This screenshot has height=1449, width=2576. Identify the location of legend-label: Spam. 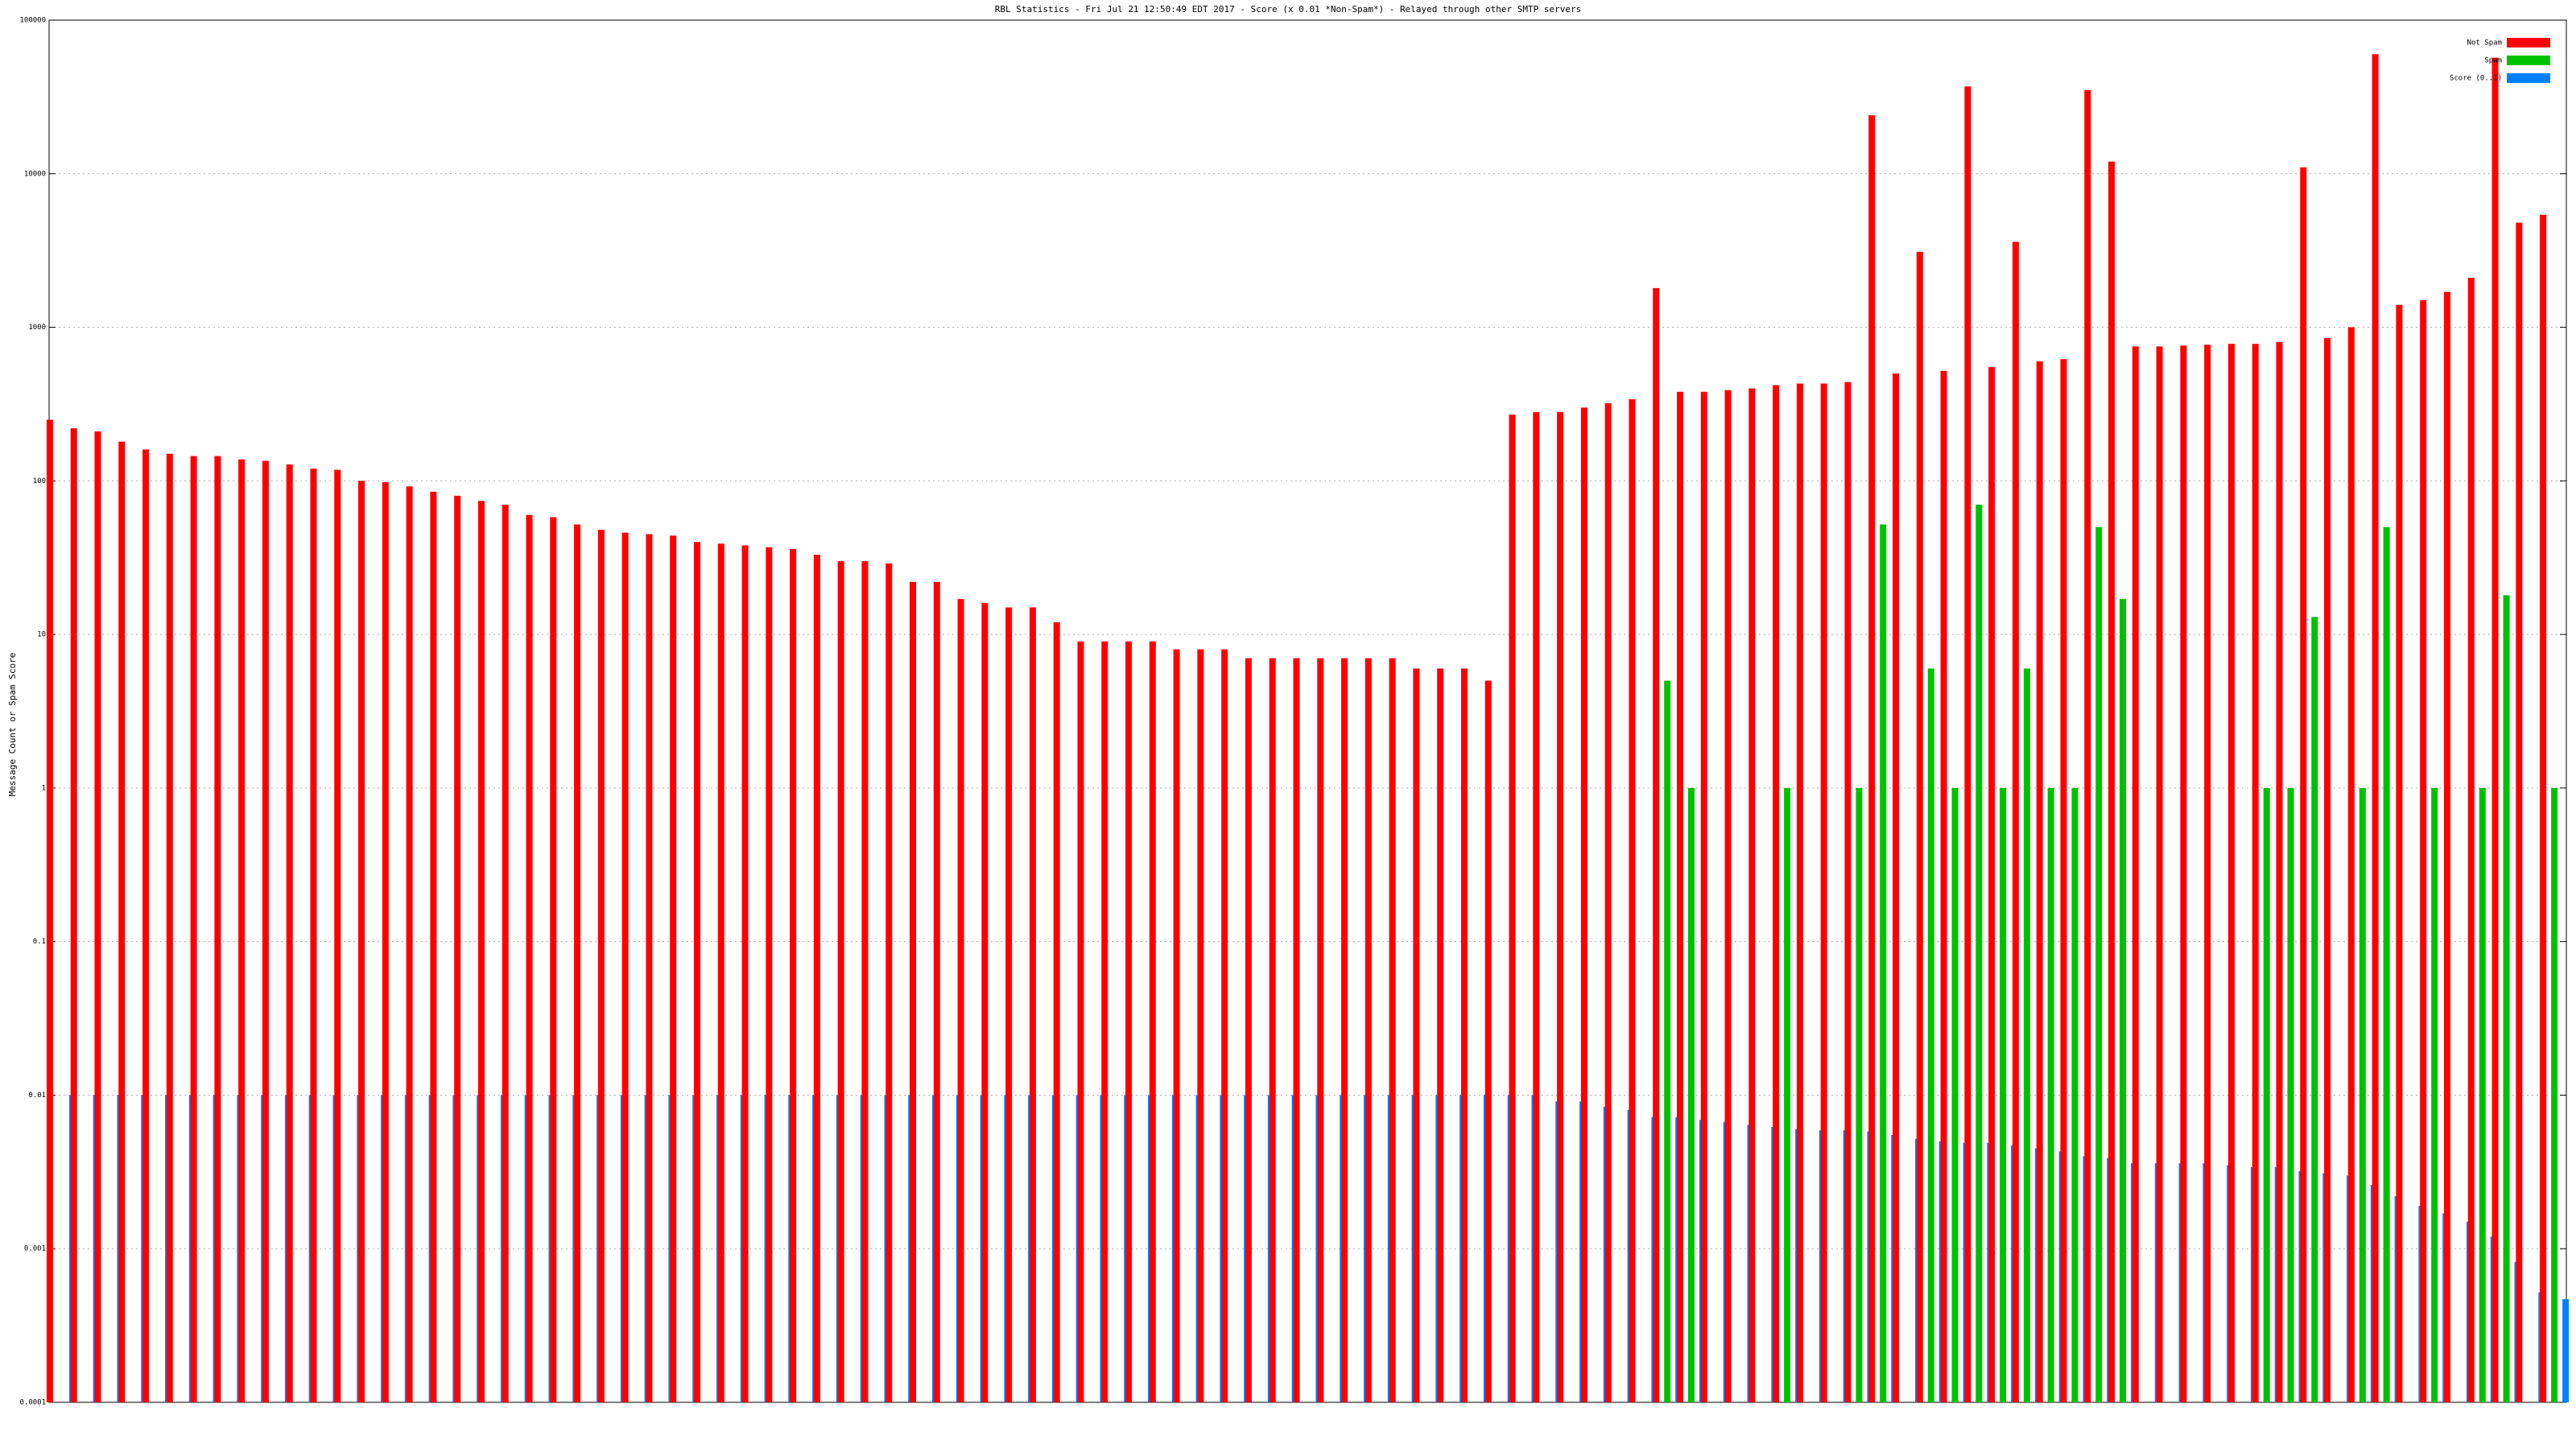
(2493, 61).